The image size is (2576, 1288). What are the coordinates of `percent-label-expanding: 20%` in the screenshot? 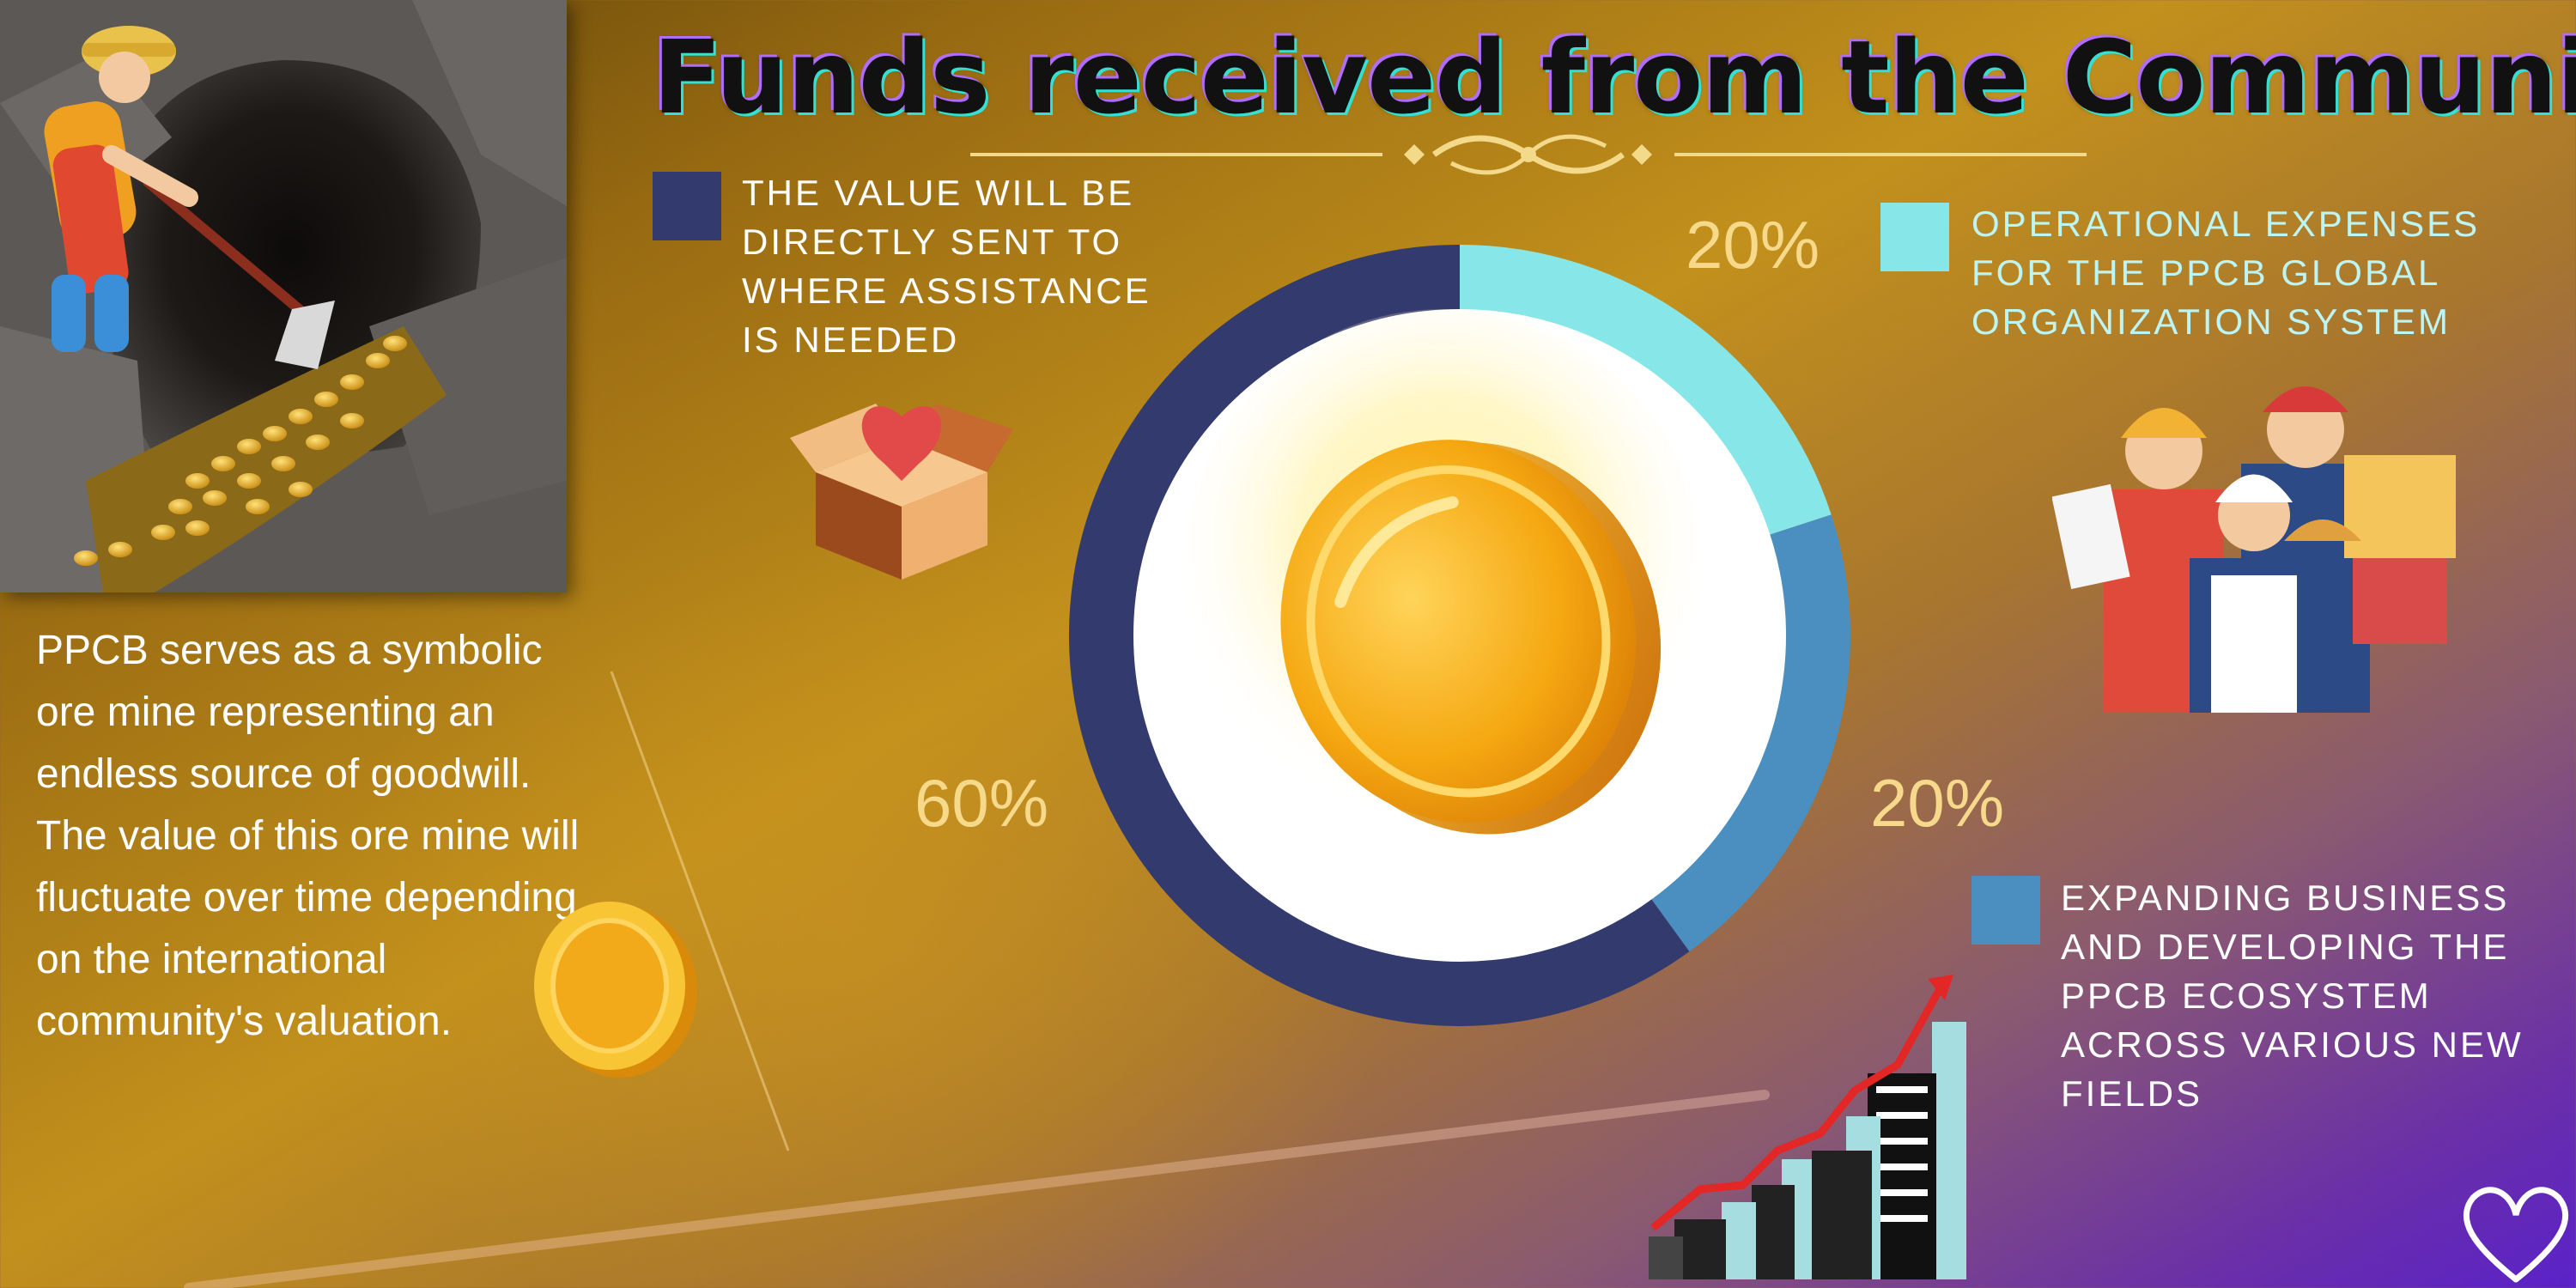 It's located at (1938, 803).